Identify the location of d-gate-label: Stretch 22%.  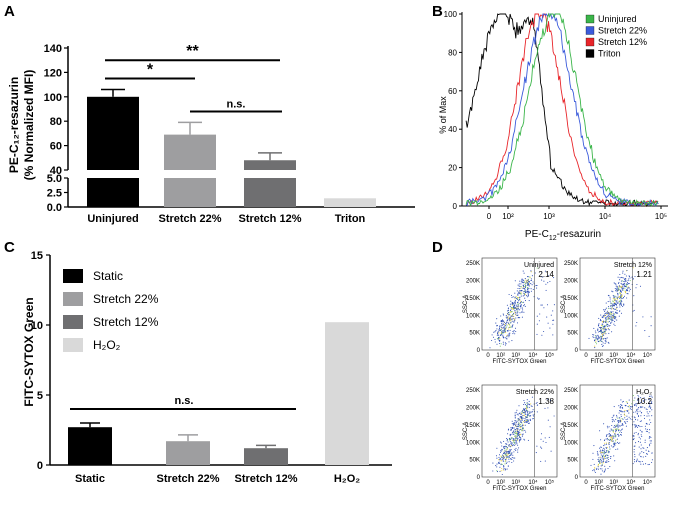
(535, 392).